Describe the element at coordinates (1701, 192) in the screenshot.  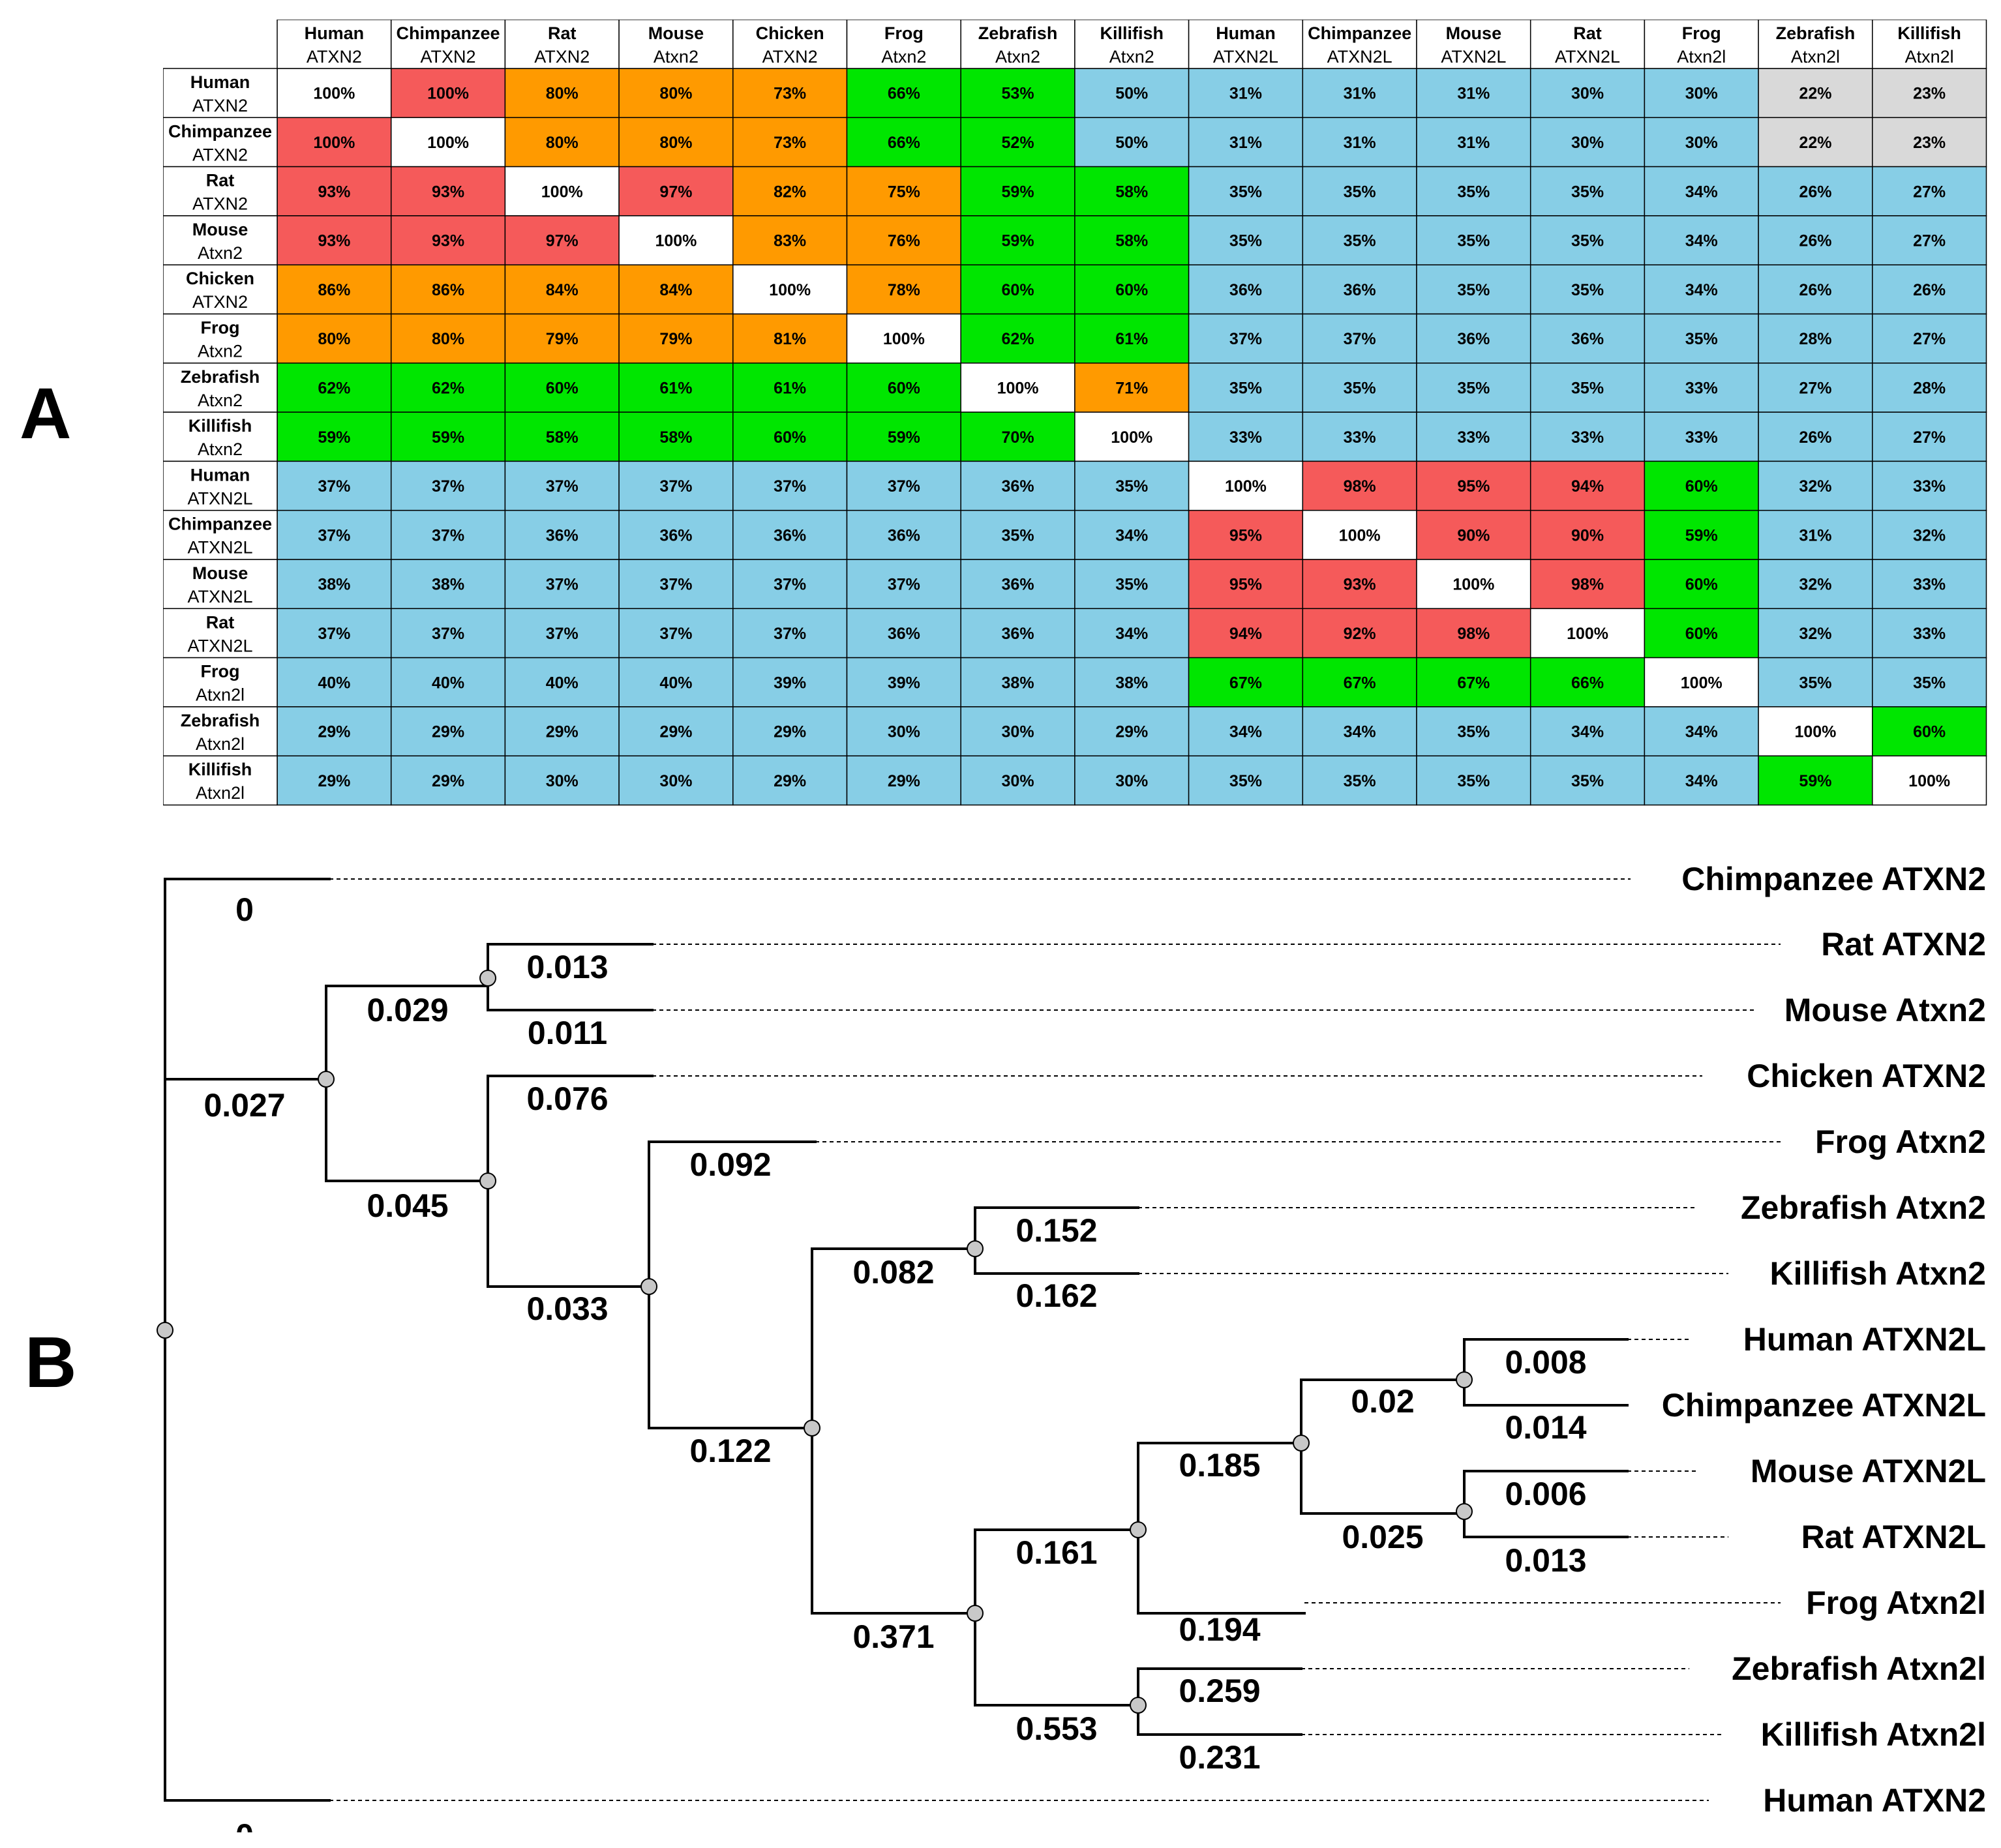
I see `matrix-cell-value: 34%` at that location.